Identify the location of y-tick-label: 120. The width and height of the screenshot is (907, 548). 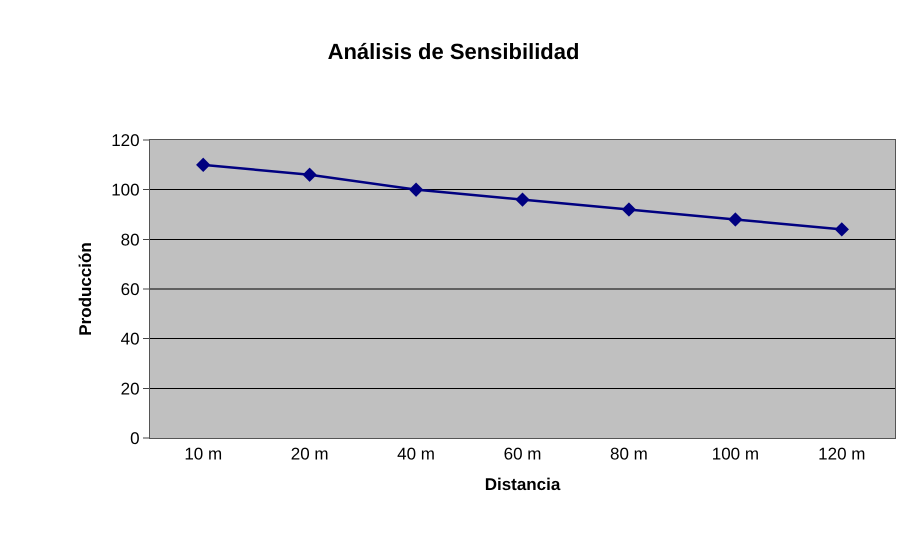
(125, 140).